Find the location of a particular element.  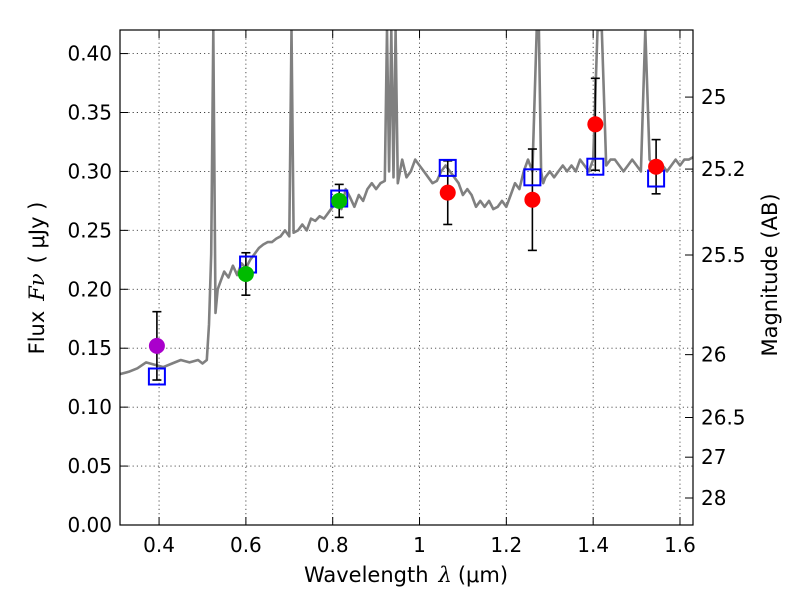

x-tick-label: 0.4 is located at coordinates (159, 545).